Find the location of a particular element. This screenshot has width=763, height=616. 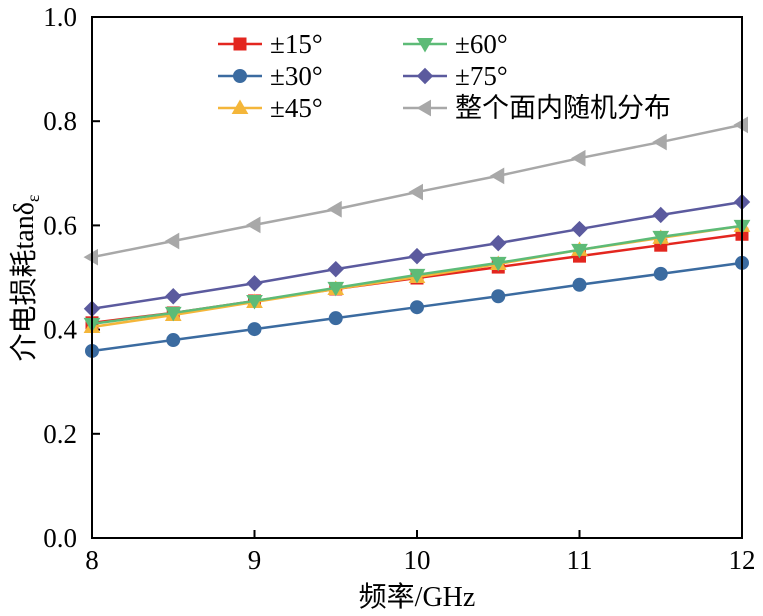

legend-item-2: ±30° is located at coordinates (270, 76).